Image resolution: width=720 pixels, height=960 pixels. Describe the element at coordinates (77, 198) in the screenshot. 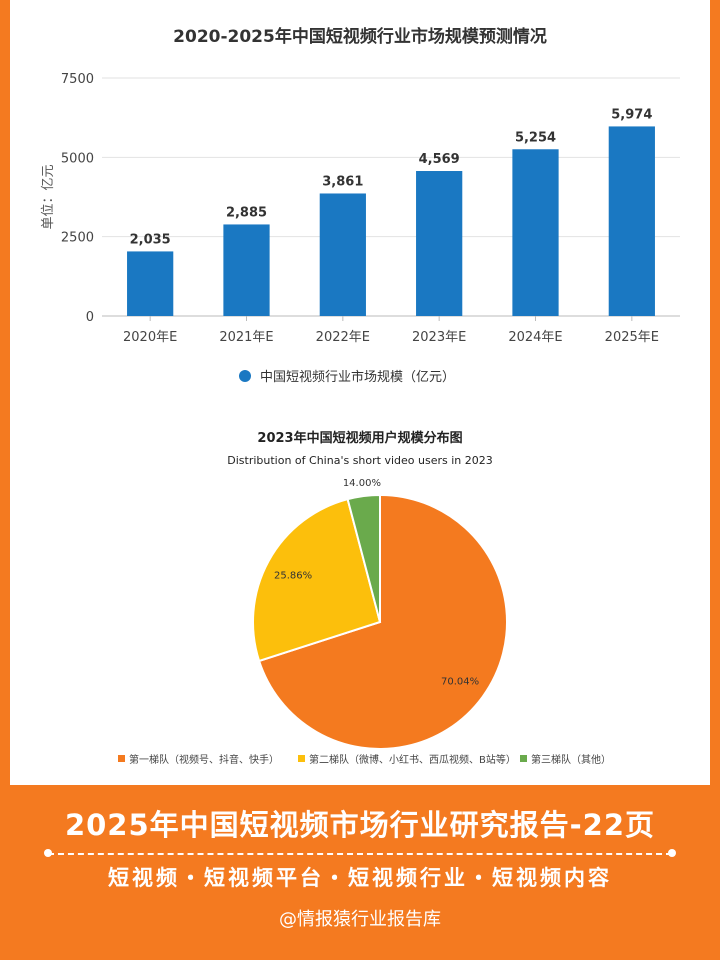

I see `bar-y-ticks: 0 2500 5000 7500` at that location.